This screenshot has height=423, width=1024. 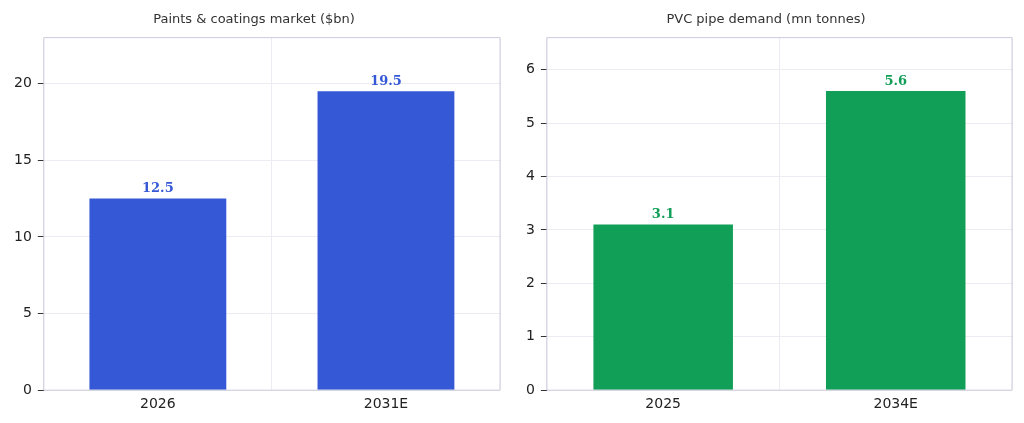 What do you see at coordinates (663, 403) in the screenshot?
I see `x-tick-label: 2025` at bounding box center [663, 403].